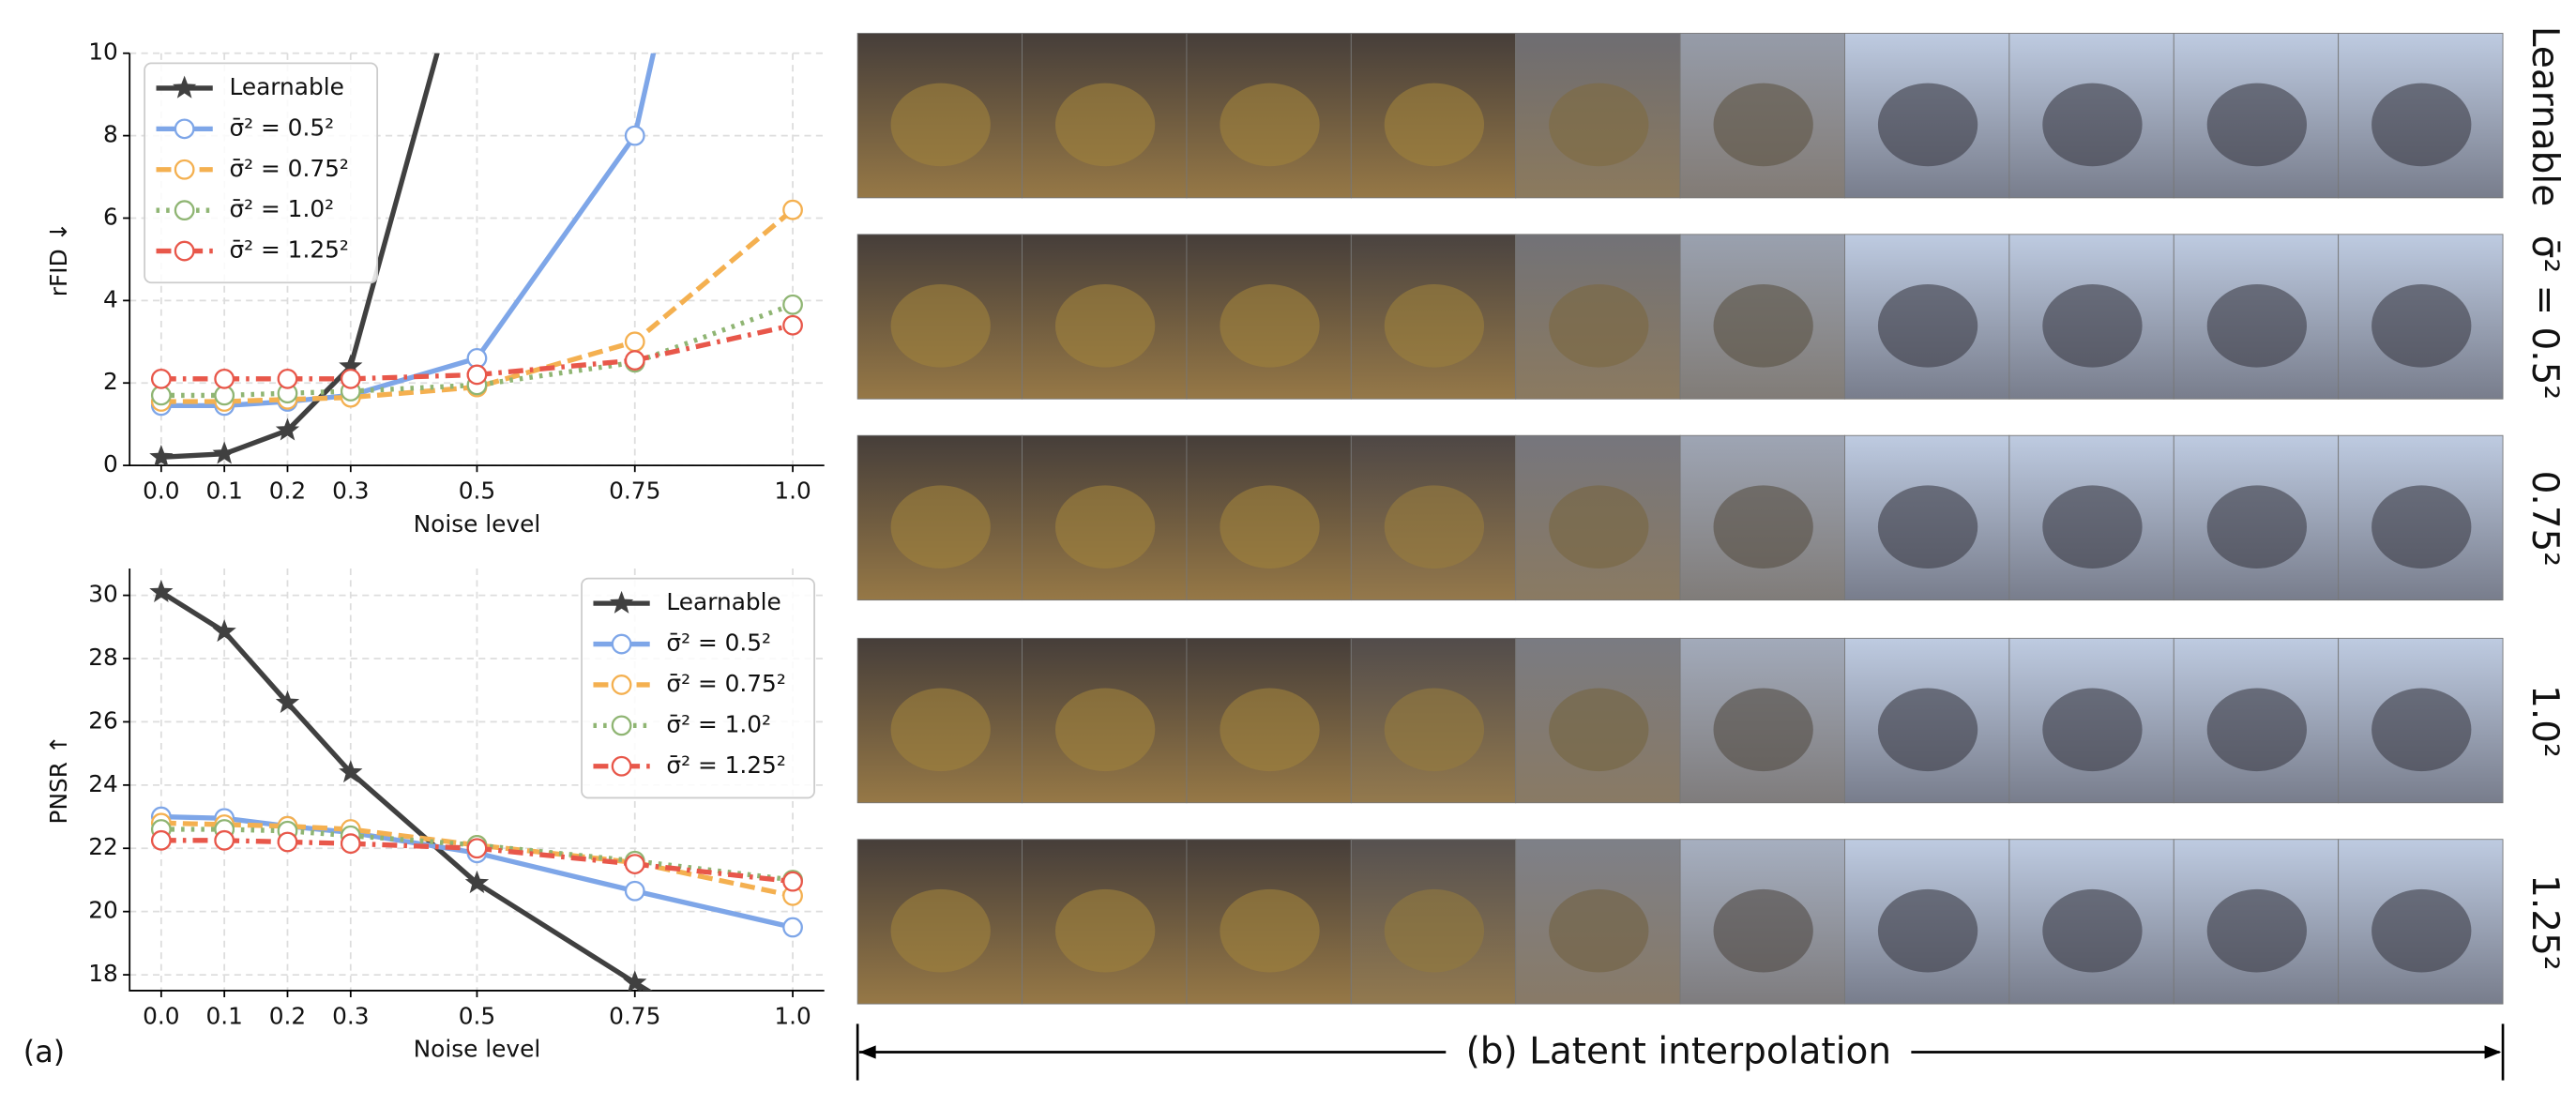 The height and width of the screenshot is (1107, 2576). What do you see at coordinates (2544, 922) in the screenshot?
I see `row-label: 1.25²` at bounding box center [2544, 922].